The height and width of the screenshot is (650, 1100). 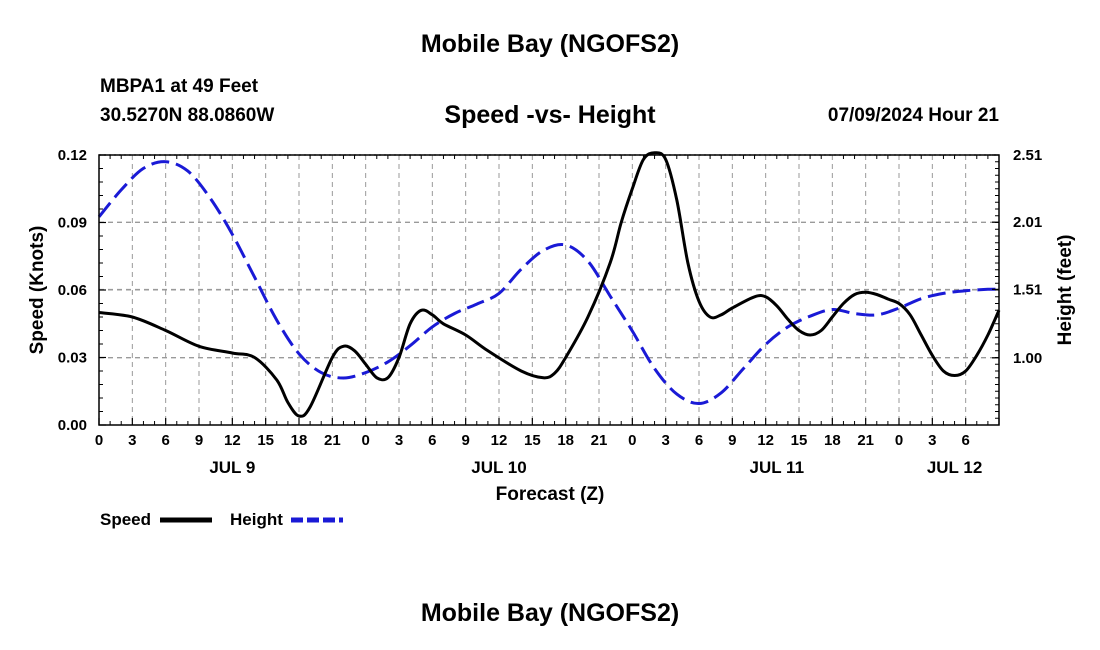 What do you see at coordinates (550, 613) in the screenshot?
I see `footer-title: Mobile Bay (NGOFS2)` at bounding box center [550, 613].